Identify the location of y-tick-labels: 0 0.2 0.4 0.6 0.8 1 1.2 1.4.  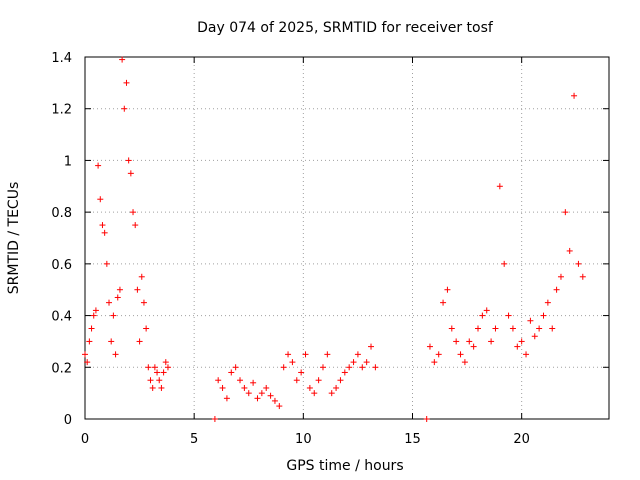
(61, 239).